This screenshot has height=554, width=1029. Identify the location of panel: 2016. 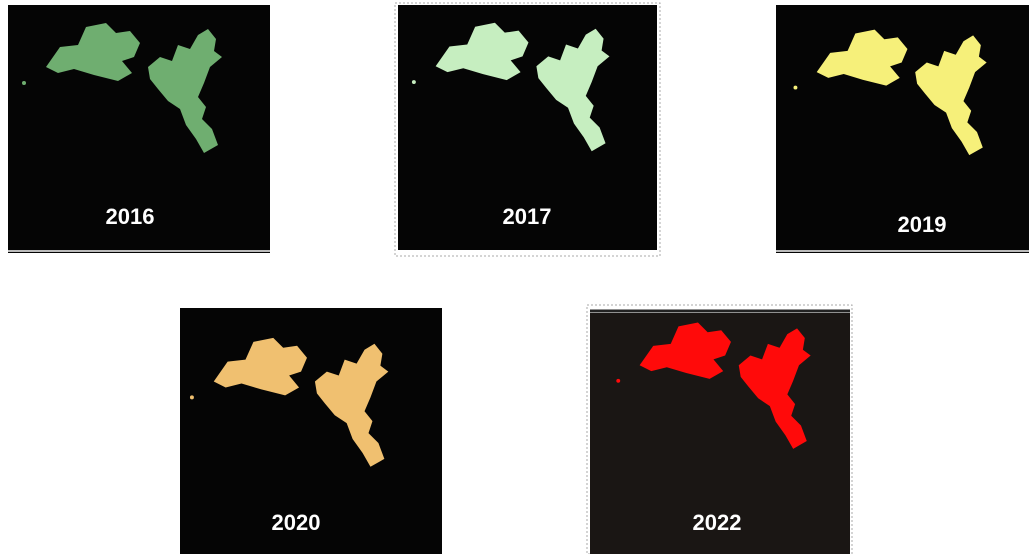
(139, 129).